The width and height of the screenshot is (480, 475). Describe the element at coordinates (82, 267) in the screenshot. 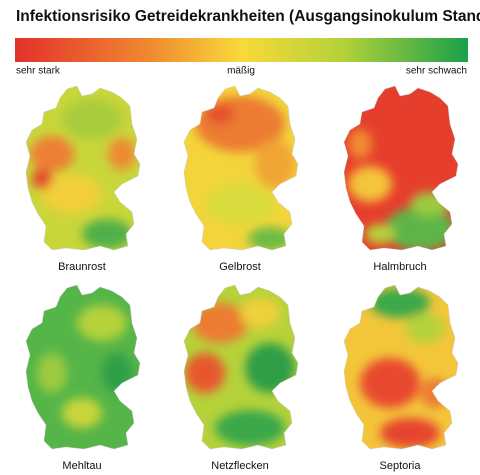

I see `map-label: Braunrost` at that location.